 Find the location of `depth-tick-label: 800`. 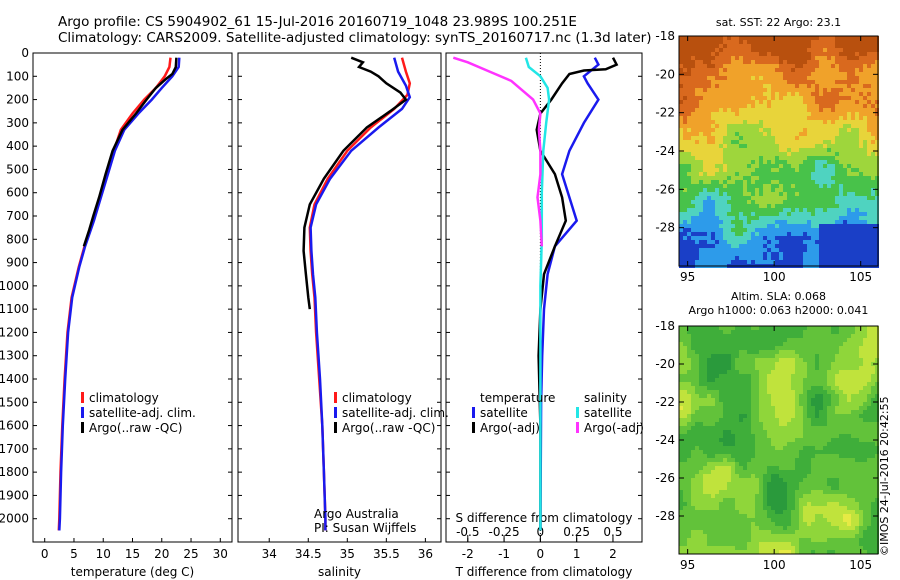

depth-tick-label: 800 is located at coordinates (17, 239).